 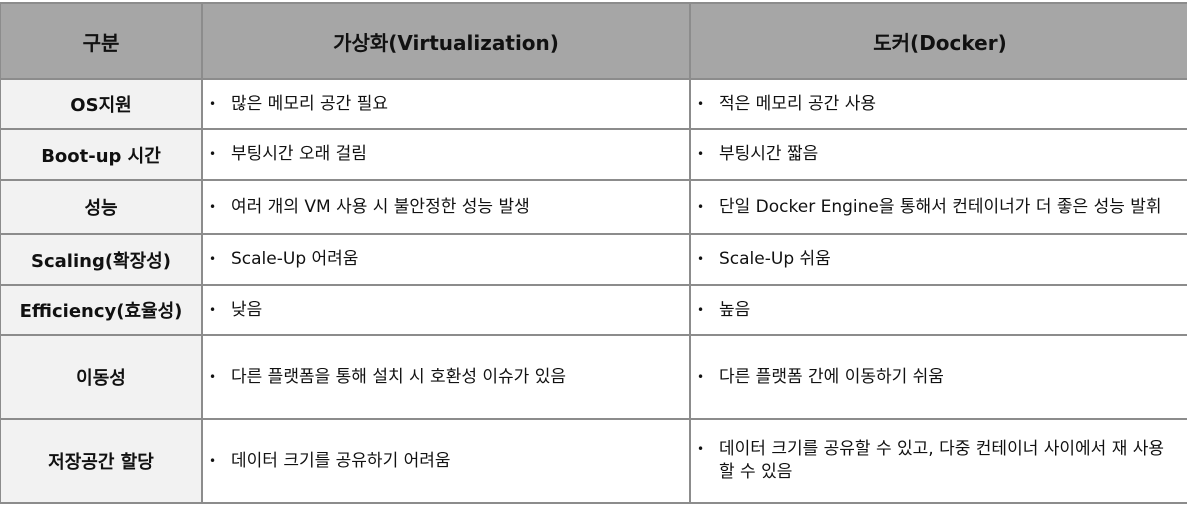 What do you see at coordinates (446, 104) in the screenshot?
I see `cell-virtualization: • 많은 메모리 공간 필요` at bounding box center [446, 104].